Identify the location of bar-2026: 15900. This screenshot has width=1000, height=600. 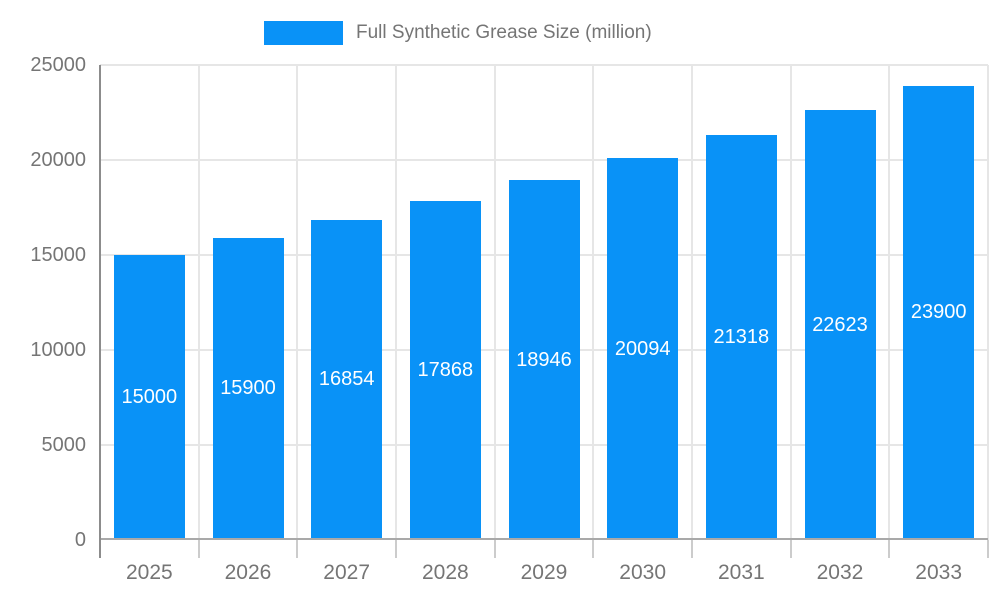
(248, 388).